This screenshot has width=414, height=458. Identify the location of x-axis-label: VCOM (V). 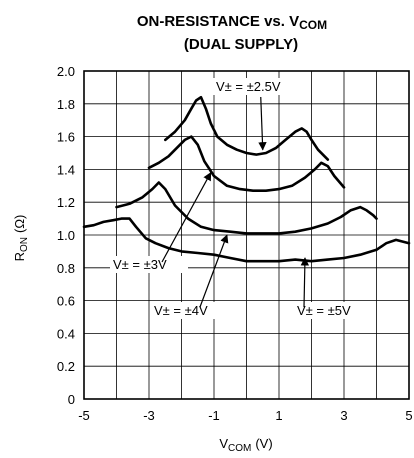
(245, 445).